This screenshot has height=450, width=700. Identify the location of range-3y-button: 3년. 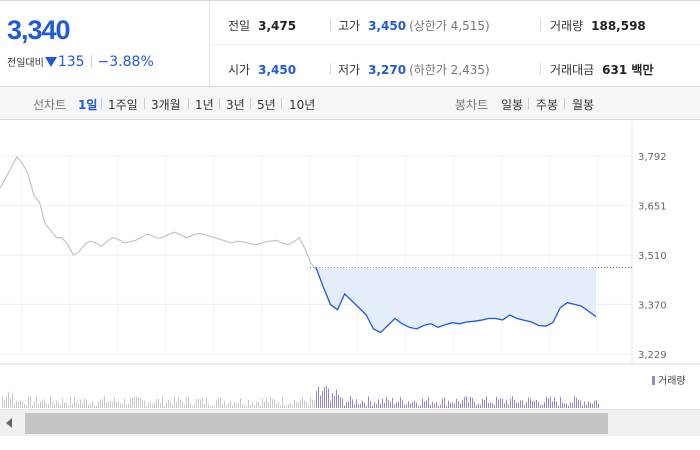
(235, 105).